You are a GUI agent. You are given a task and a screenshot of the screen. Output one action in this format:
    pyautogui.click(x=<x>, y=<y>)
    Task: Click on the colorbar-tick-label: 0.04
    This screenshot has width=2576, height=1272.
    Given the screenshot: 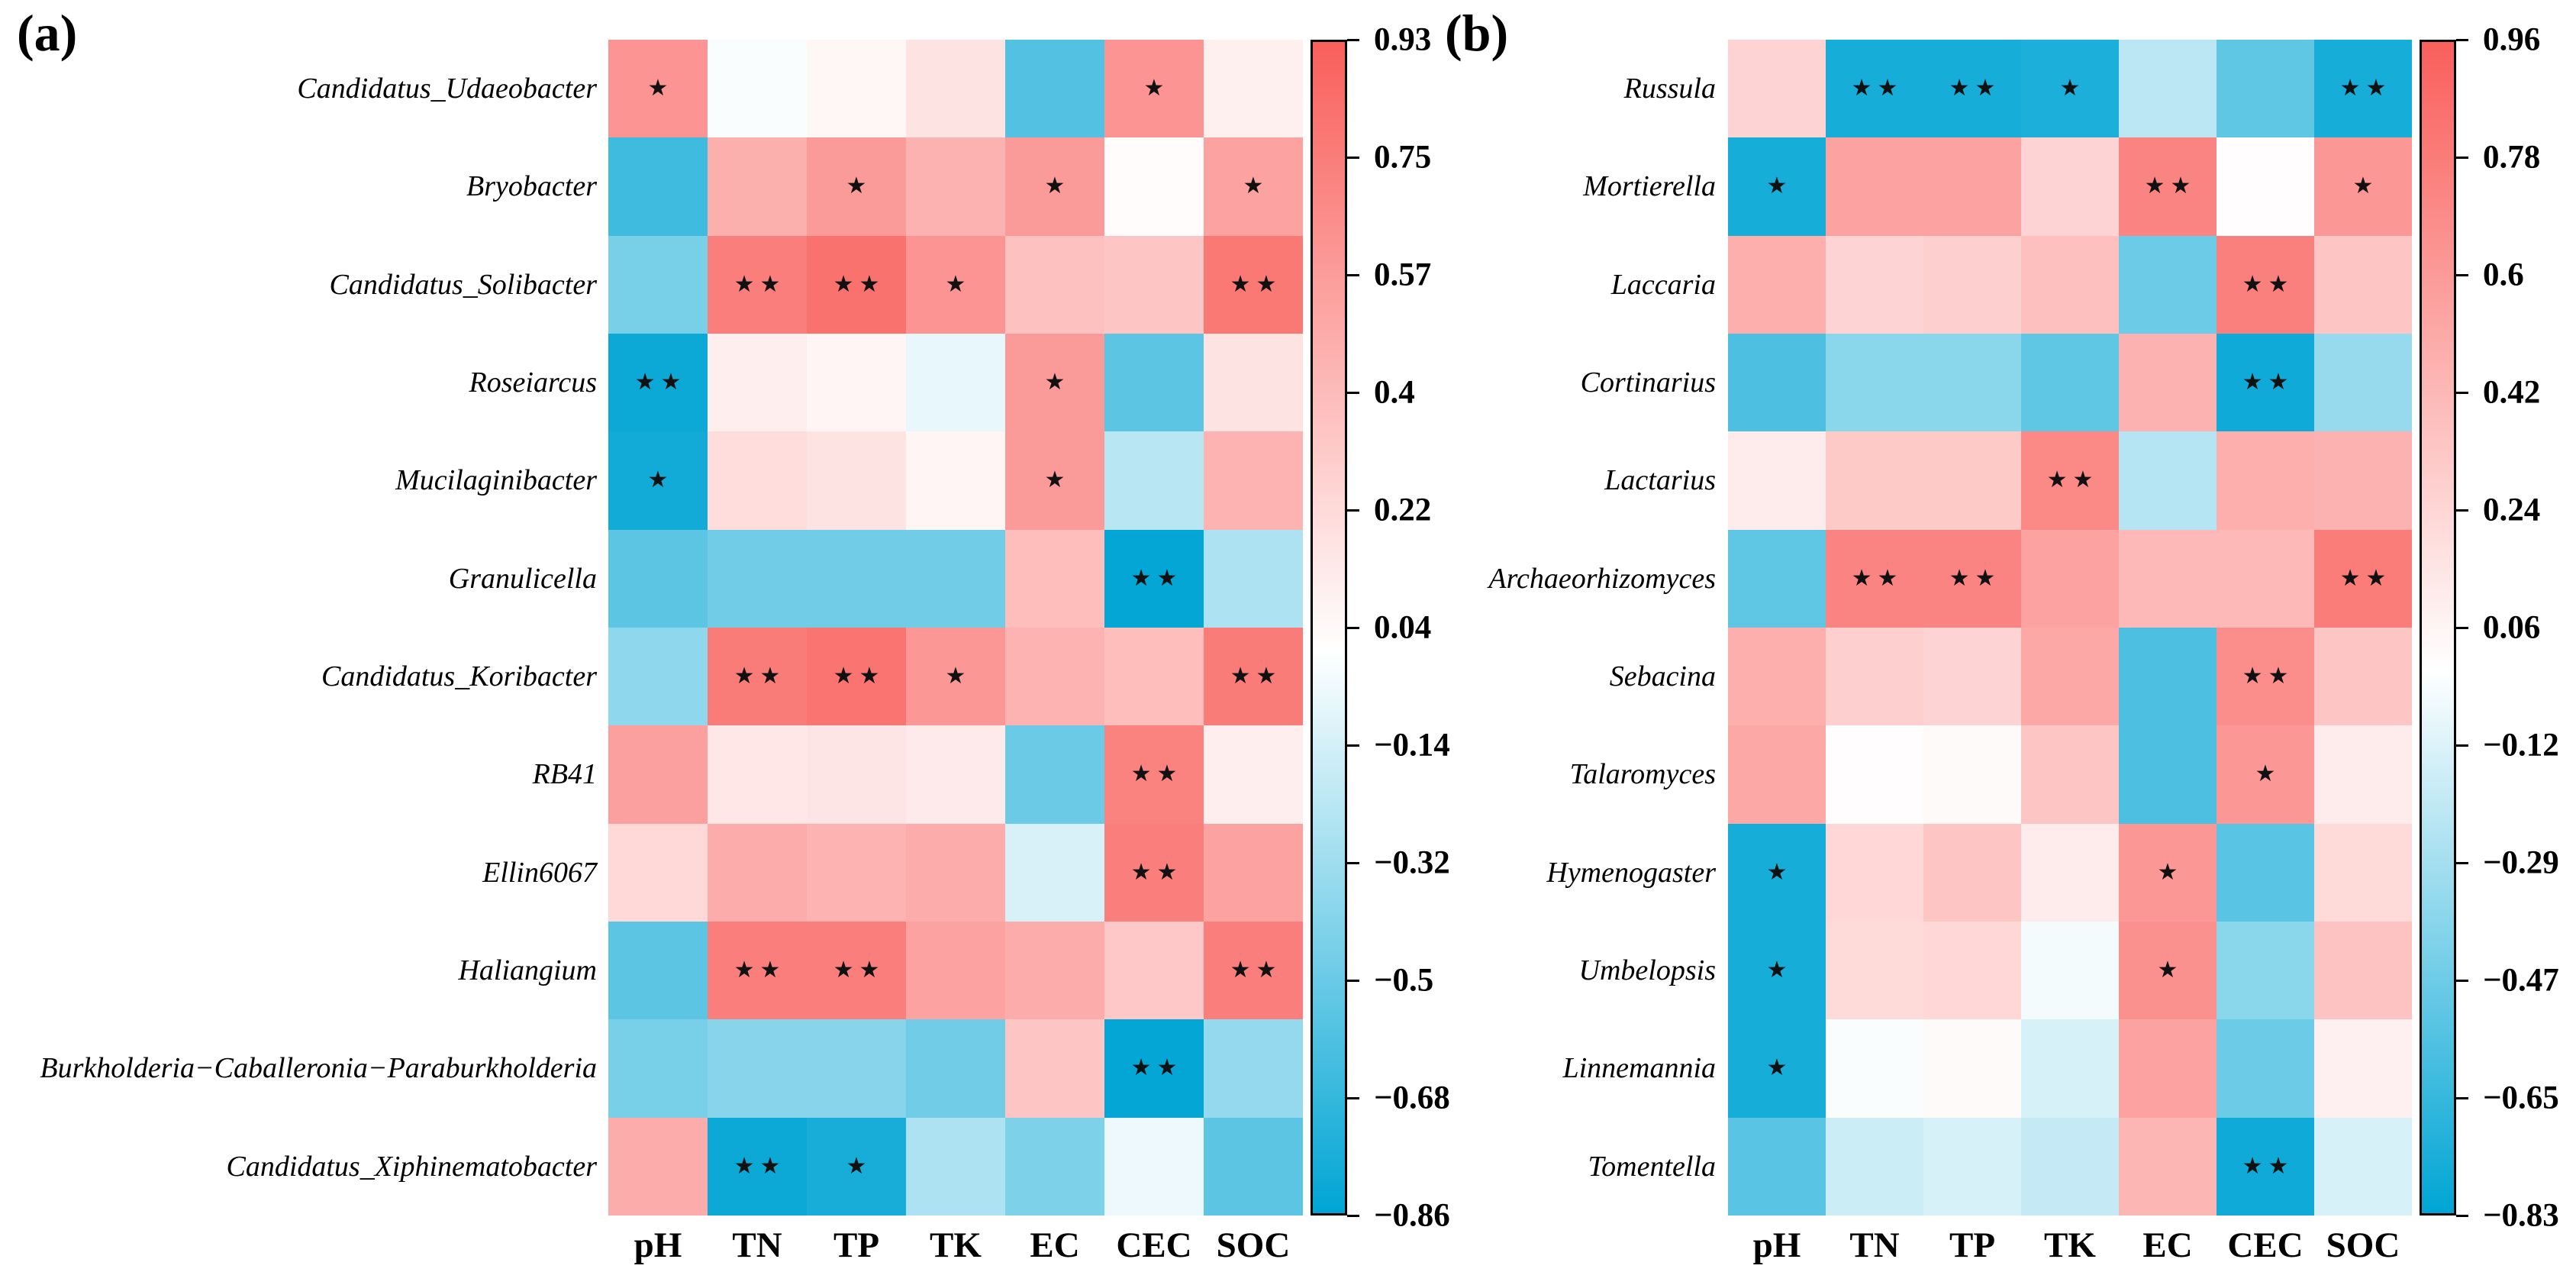 What is the action you would take?
    pyautogui.click(x=1403, y=628)
    